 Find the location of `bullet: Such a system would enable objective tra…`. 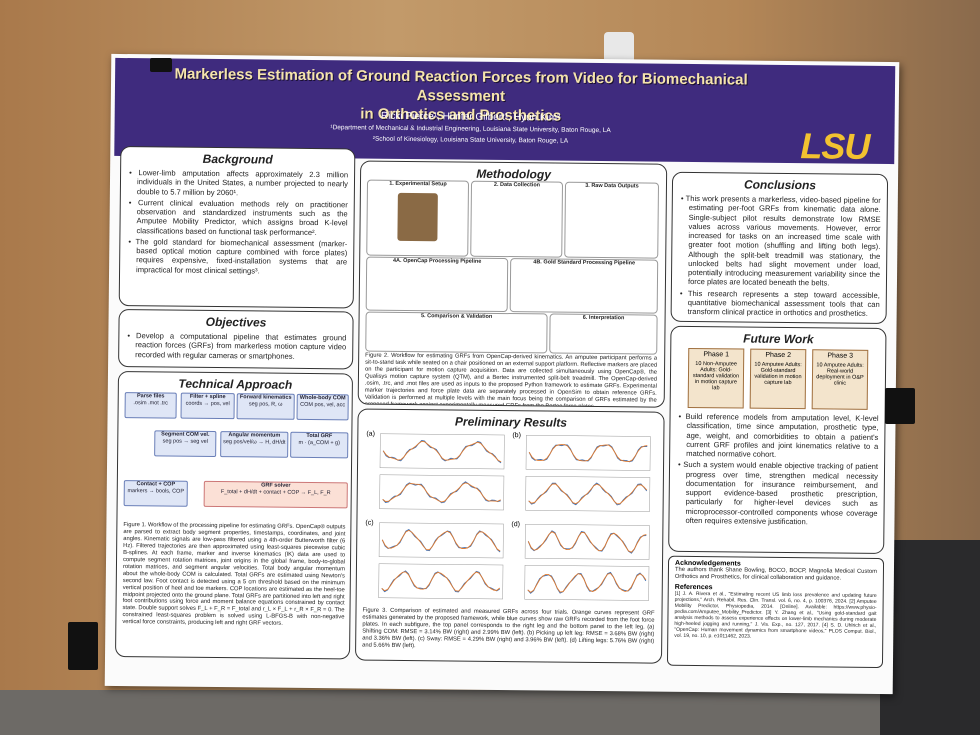

bullet: Such a system would enable objective tra… is located at coordinates (780, 493).